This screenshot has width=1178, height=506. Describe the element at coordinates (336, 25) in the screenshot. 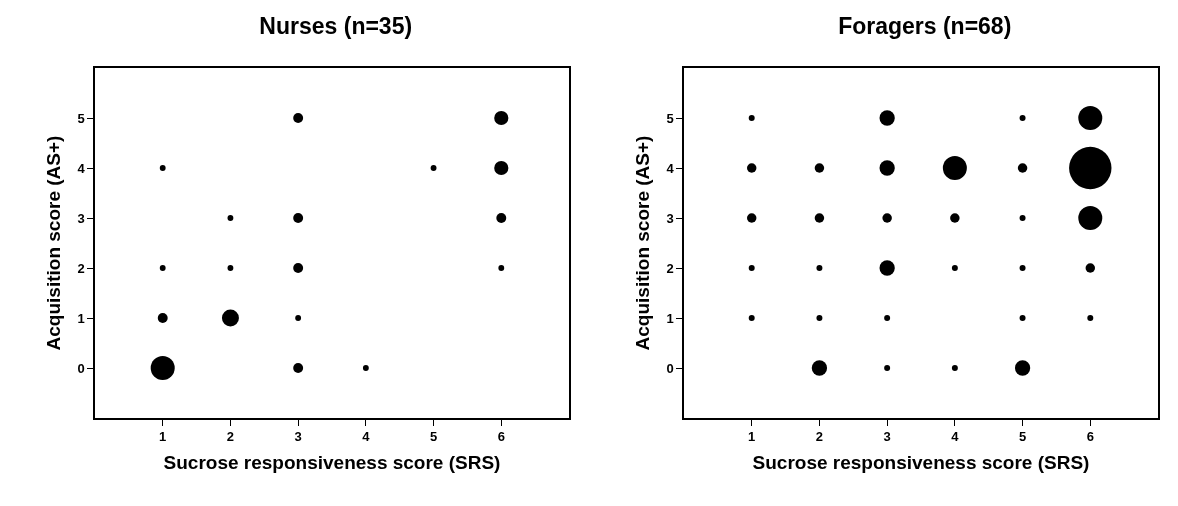

I see `chart-title: Nurses (n=35)` at that location.